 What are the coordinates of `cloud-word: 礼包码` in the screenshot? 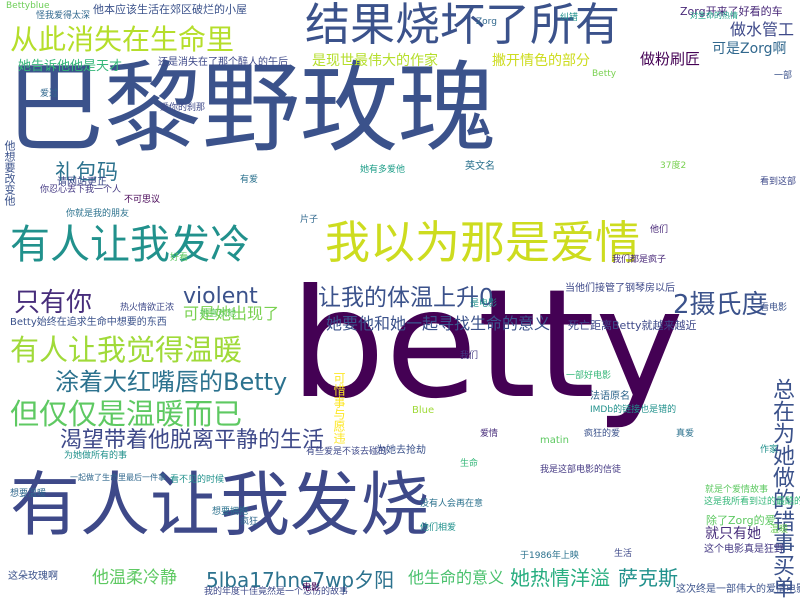 It's located at (86, 172).